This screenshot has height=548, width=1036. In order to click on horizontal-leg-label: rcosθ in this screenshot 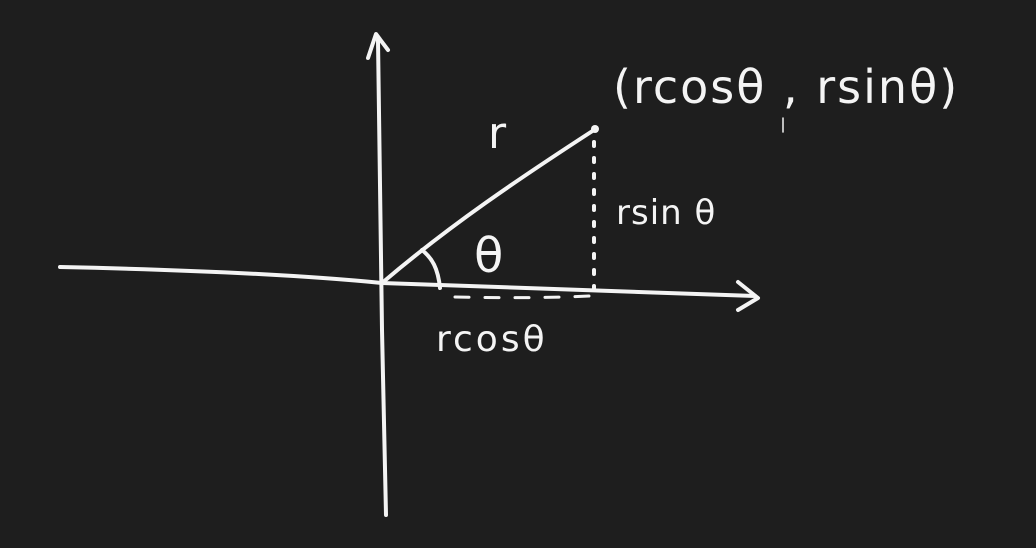, I will do `click(492, 339)`.